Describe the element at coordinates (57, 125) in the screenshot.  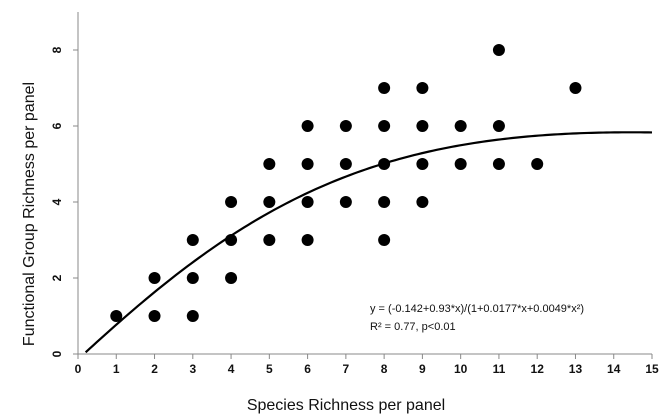
I see `y-tick-label: 6` at that location.